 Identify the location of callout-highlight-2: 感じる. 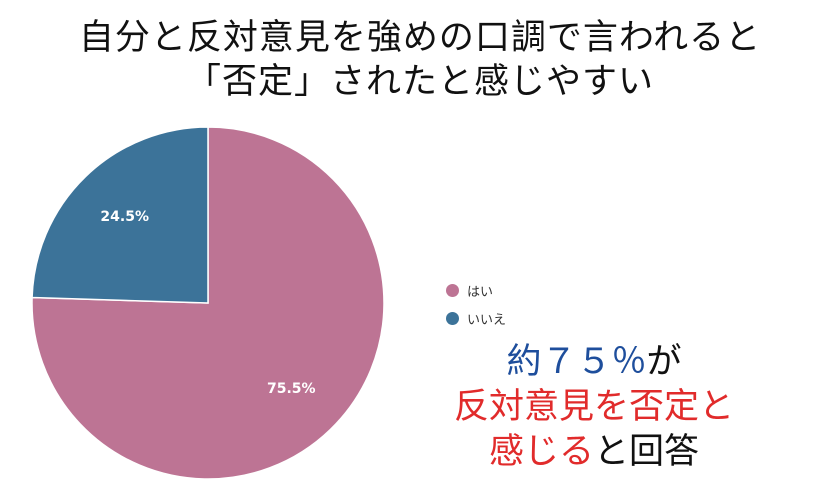
(541, 452).